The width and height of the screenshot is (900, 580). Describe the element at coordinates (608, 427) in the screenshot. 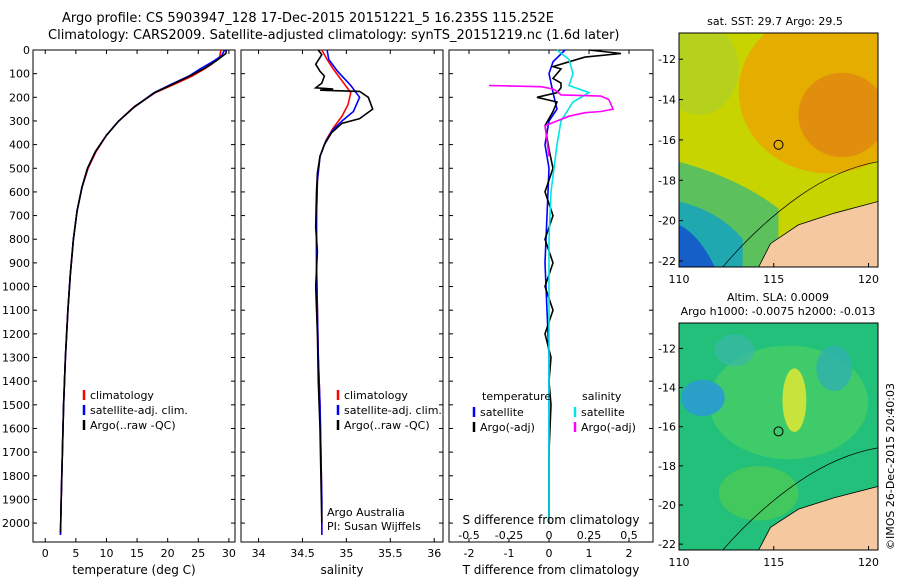

I see `diff-legend-label-s: Argo(-adj)` at that location.